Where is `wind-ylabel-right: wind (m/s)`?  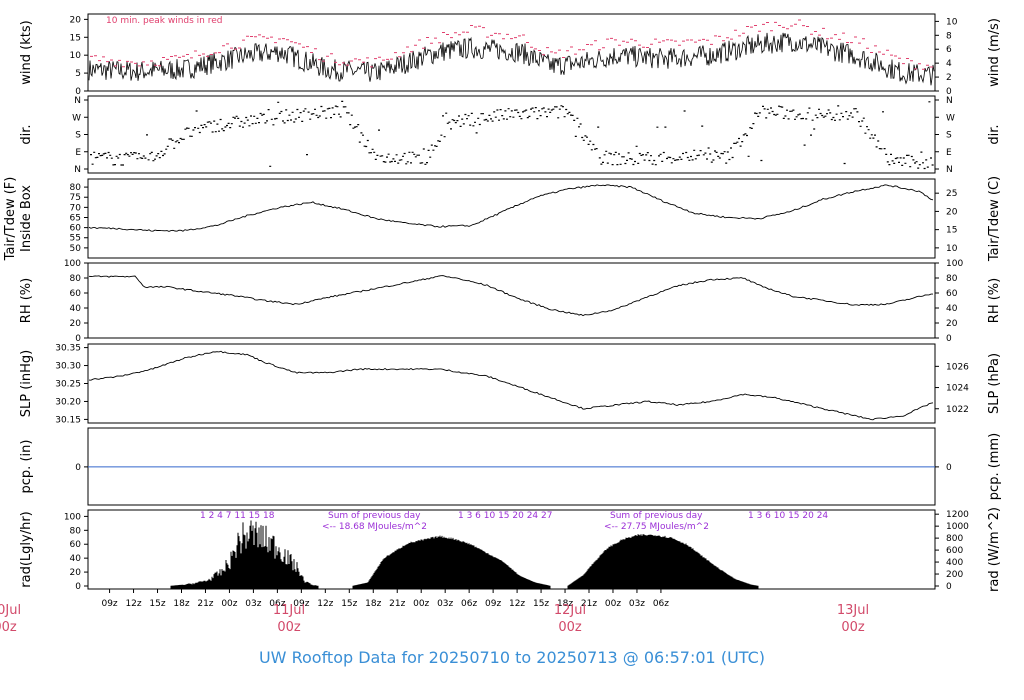 wind-ylabel-right: wind (m/s) is located at coordinates (994, 52).